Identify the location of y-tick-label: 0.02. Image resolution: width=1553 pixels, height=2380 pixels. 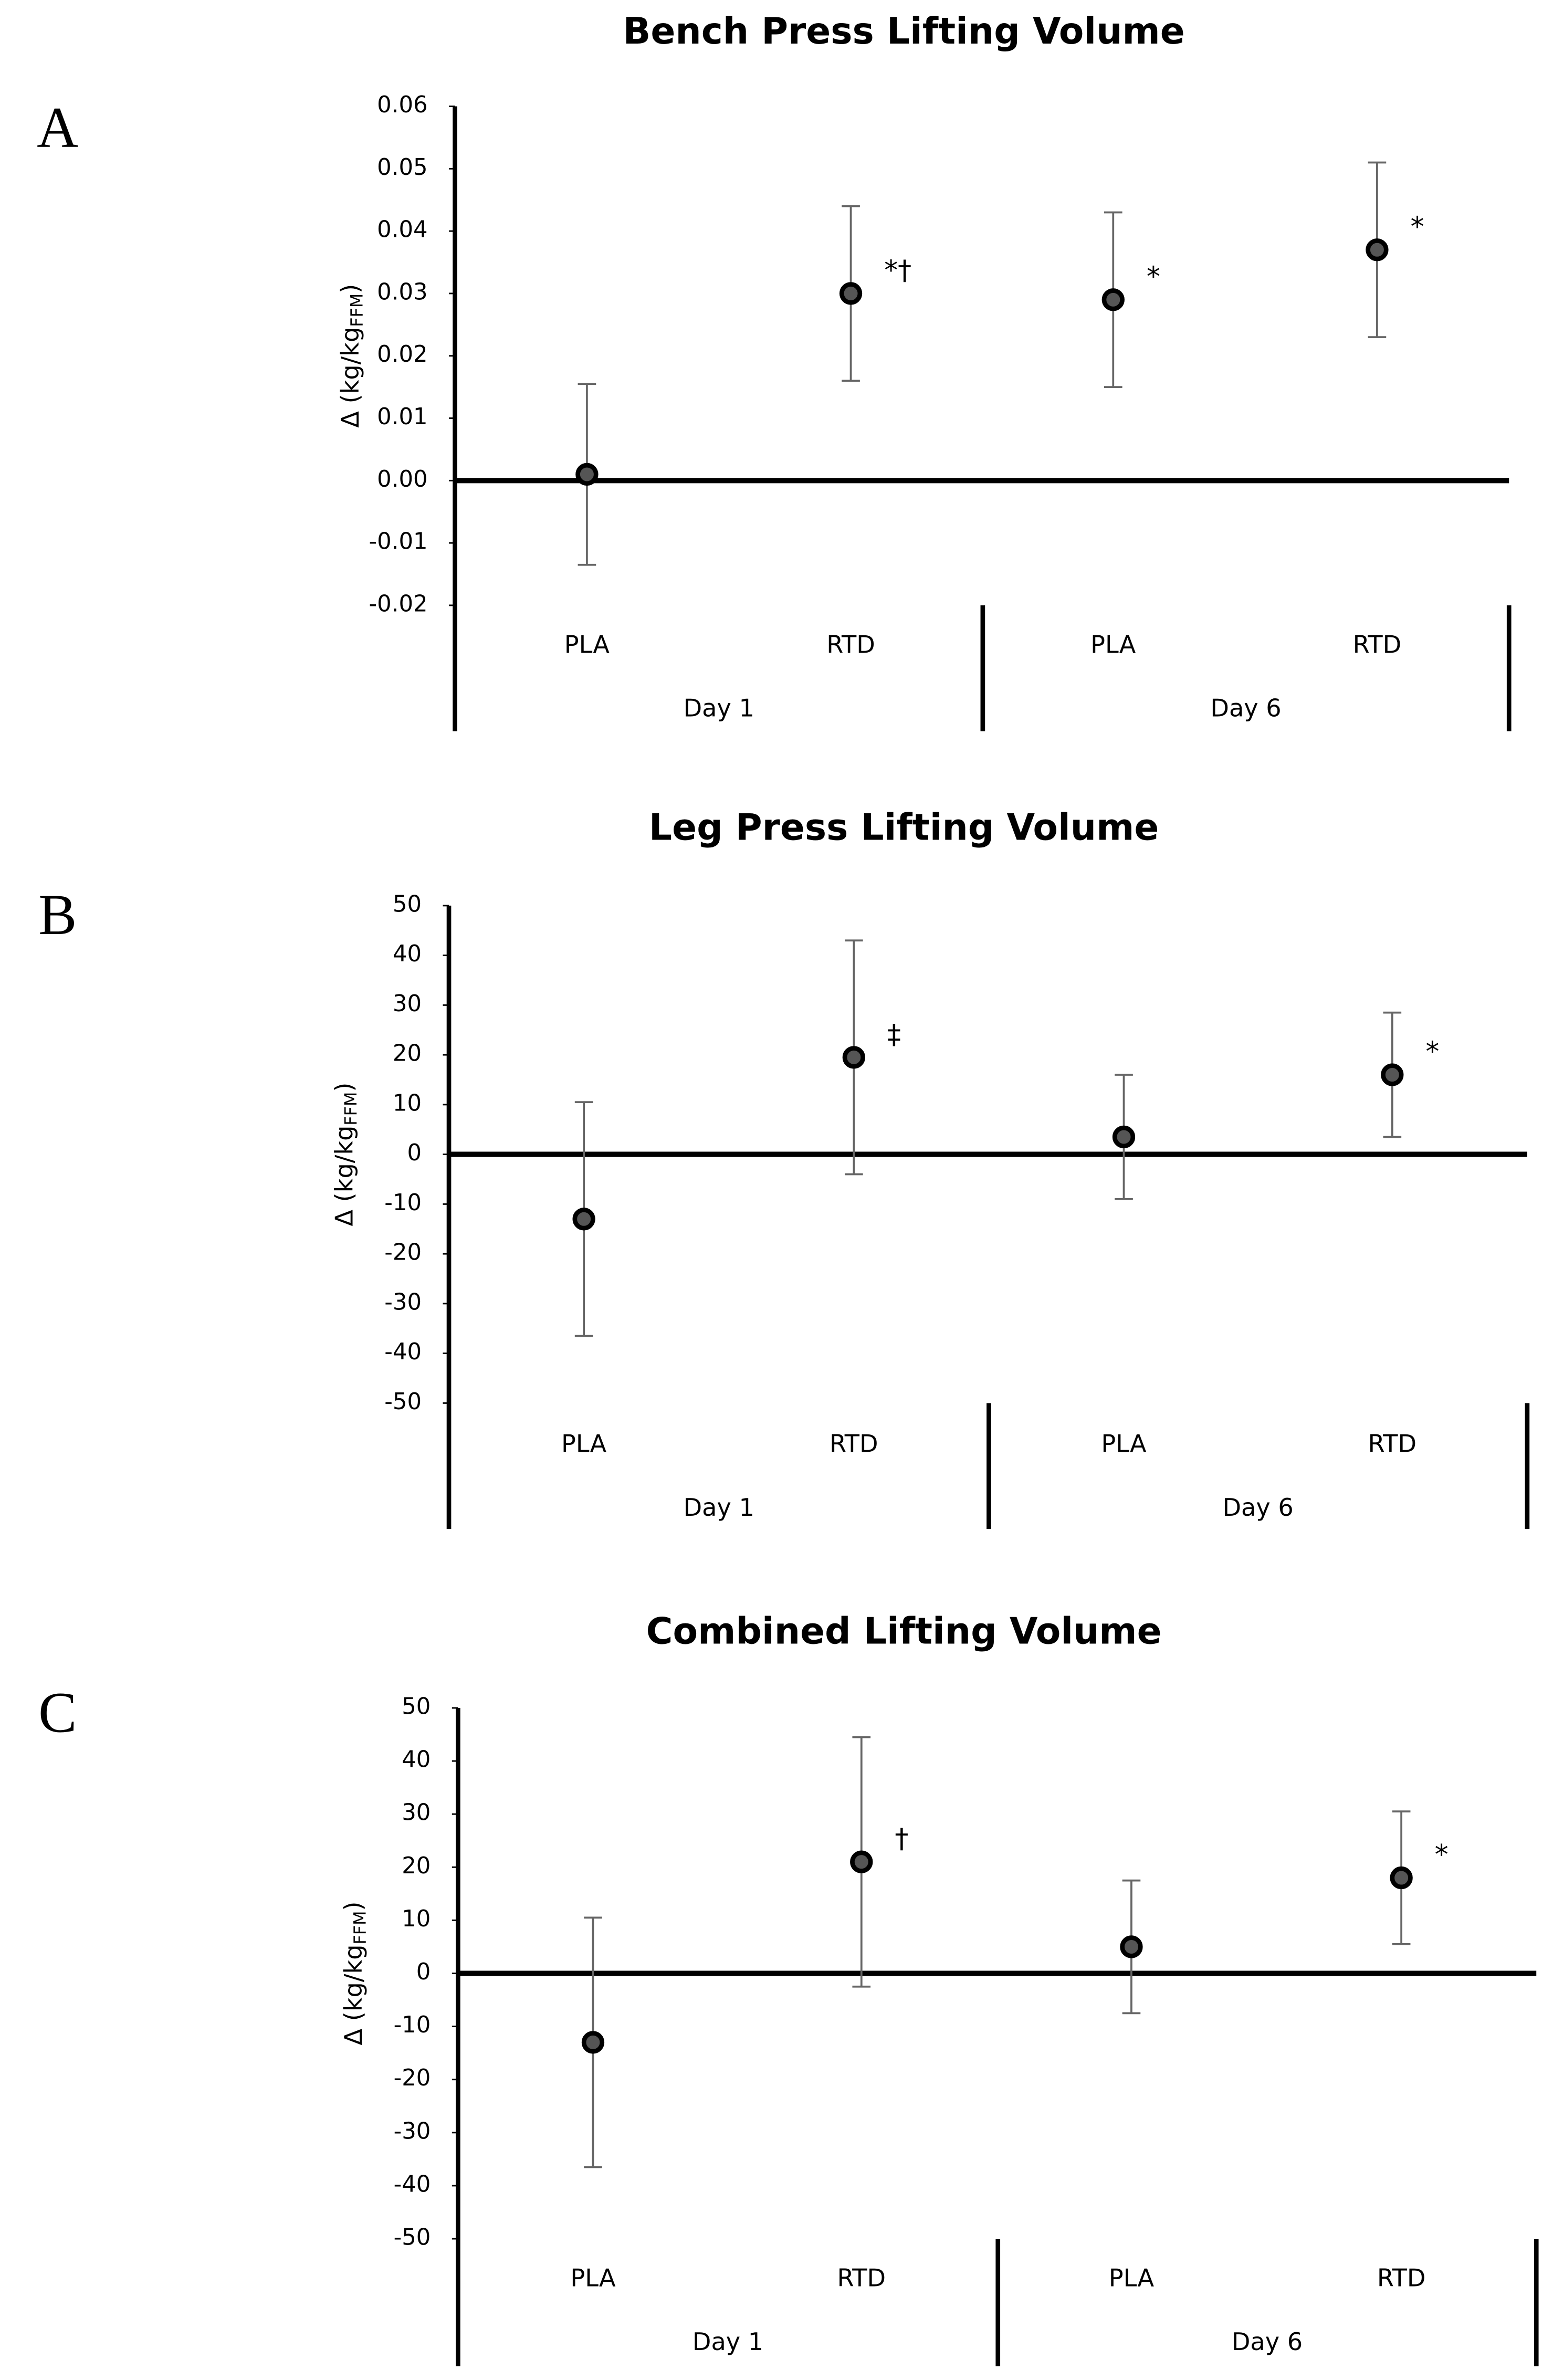
(402, 354).